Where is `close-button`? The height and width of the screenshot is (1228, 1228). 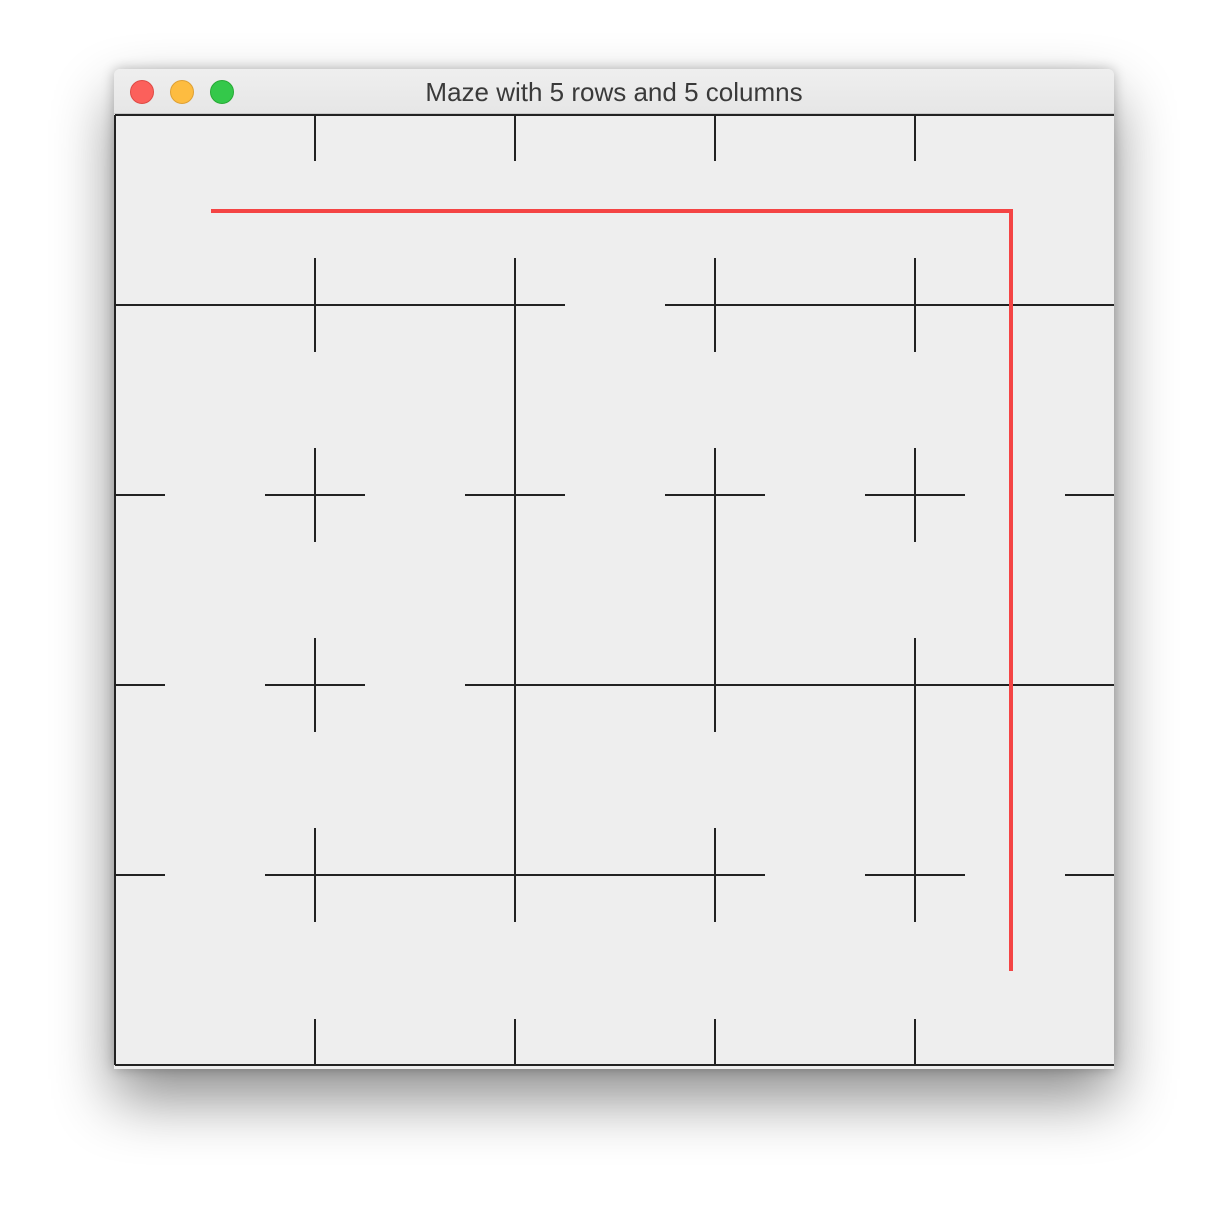
close-button is located at coordinates (142, 92).